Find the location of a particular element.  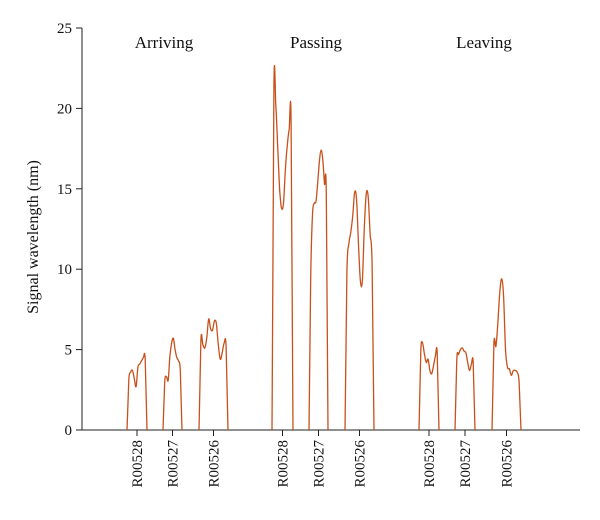

y-tick-label: 25 is located at coordinates (64, 29).